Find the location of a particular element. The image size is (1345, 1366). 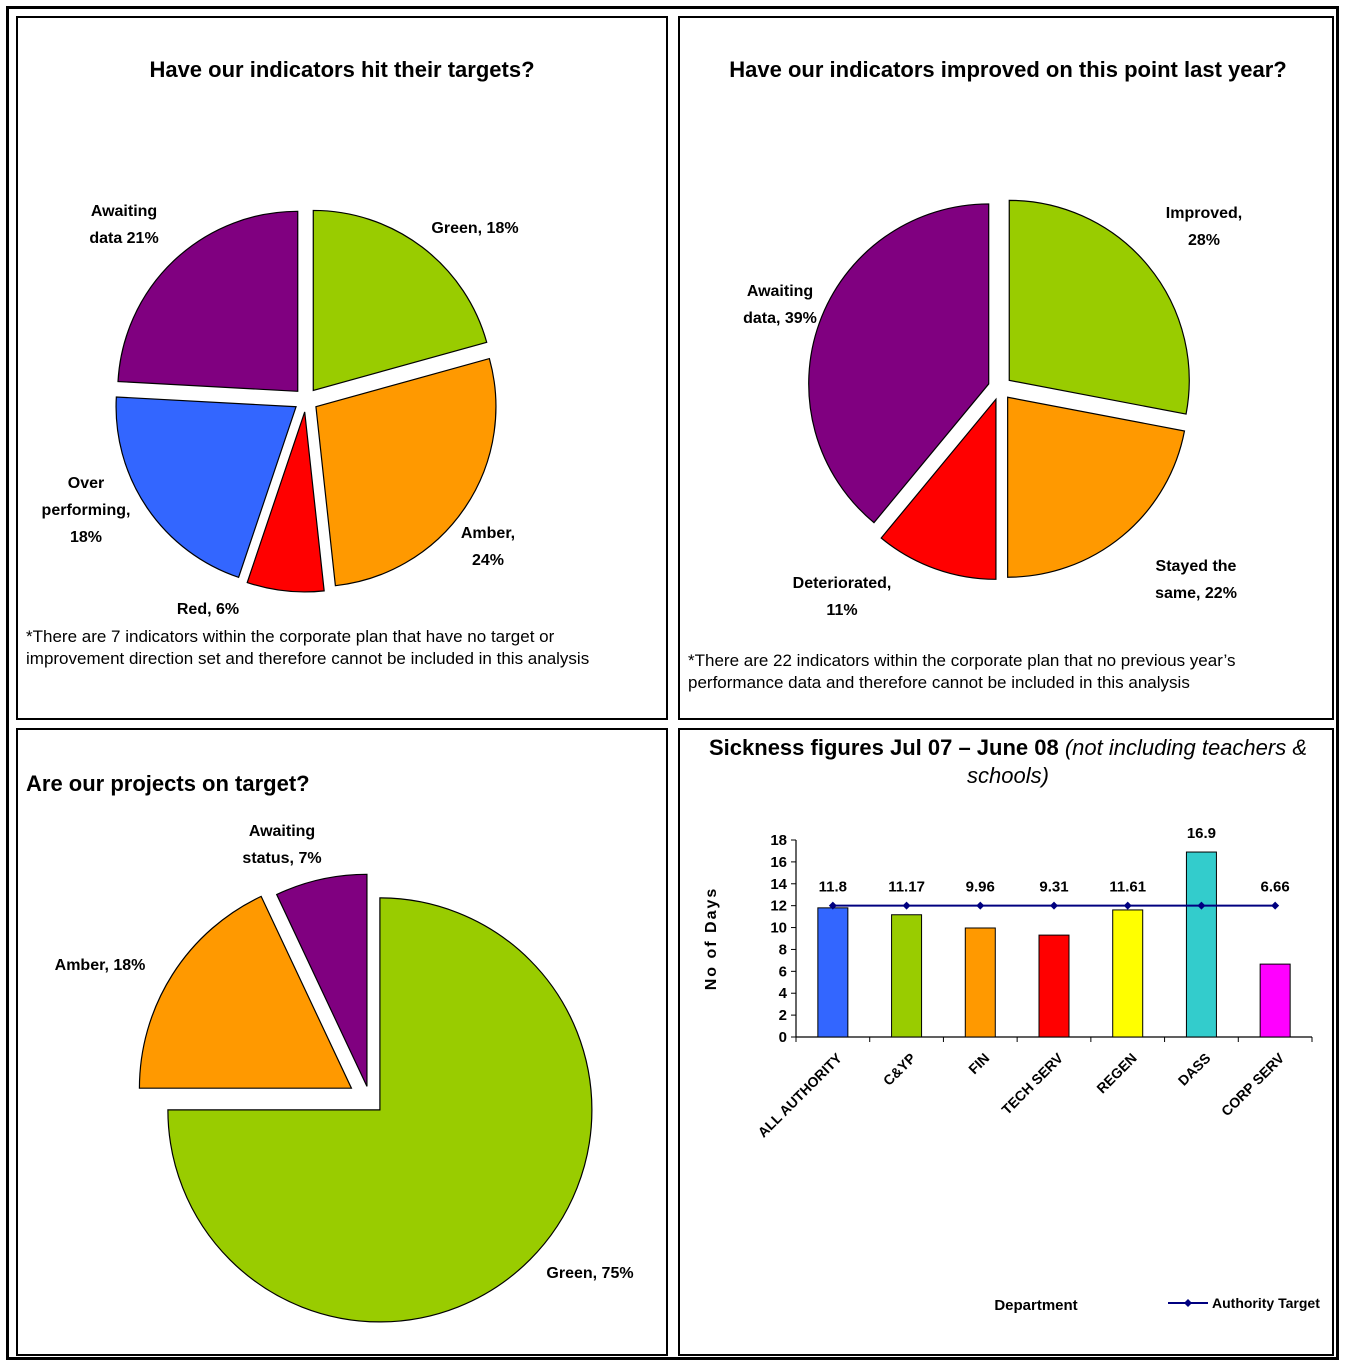

slice-label: Awaiting data 21% is located at coordinates (123, 225).